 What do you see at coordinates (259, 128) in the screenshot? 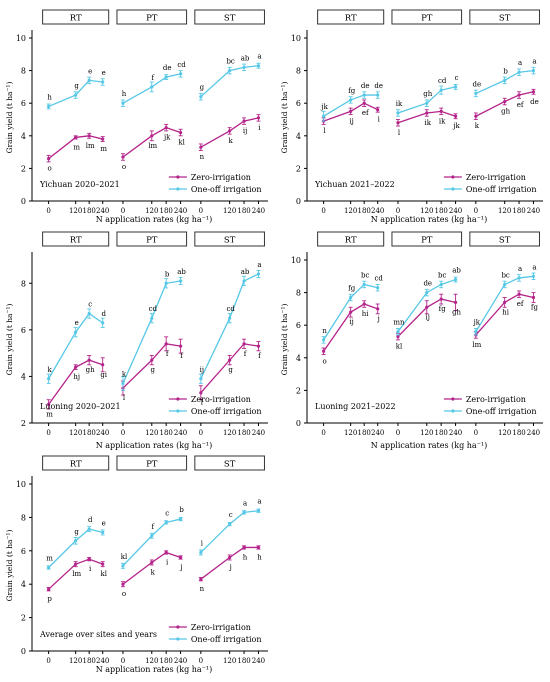
I see `significance-letter: i` at bounding box center [259, 128].